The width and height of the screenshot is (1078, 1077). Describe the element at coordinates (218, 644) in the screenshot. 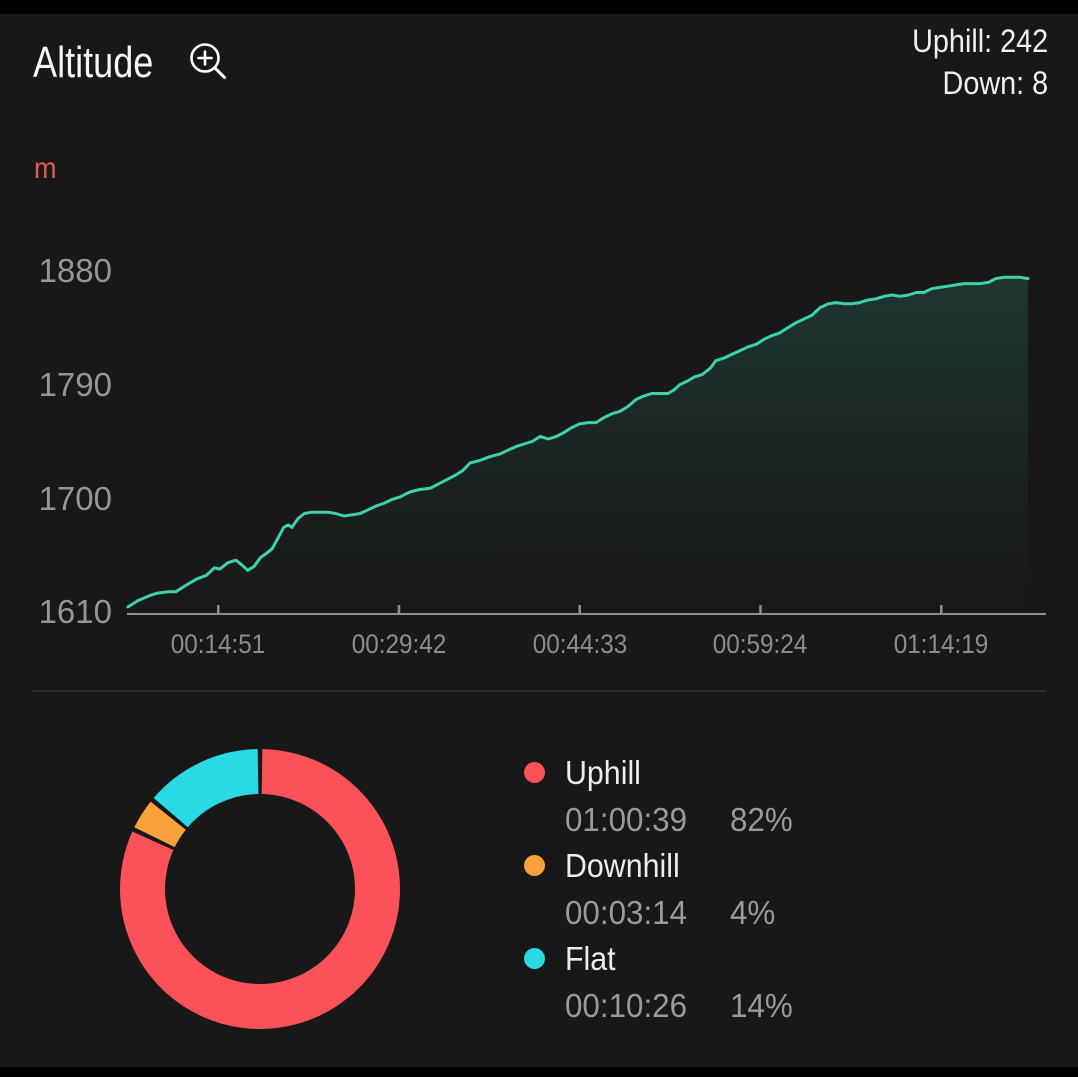

I see `x-tick-label: 00:14:51` at that location.